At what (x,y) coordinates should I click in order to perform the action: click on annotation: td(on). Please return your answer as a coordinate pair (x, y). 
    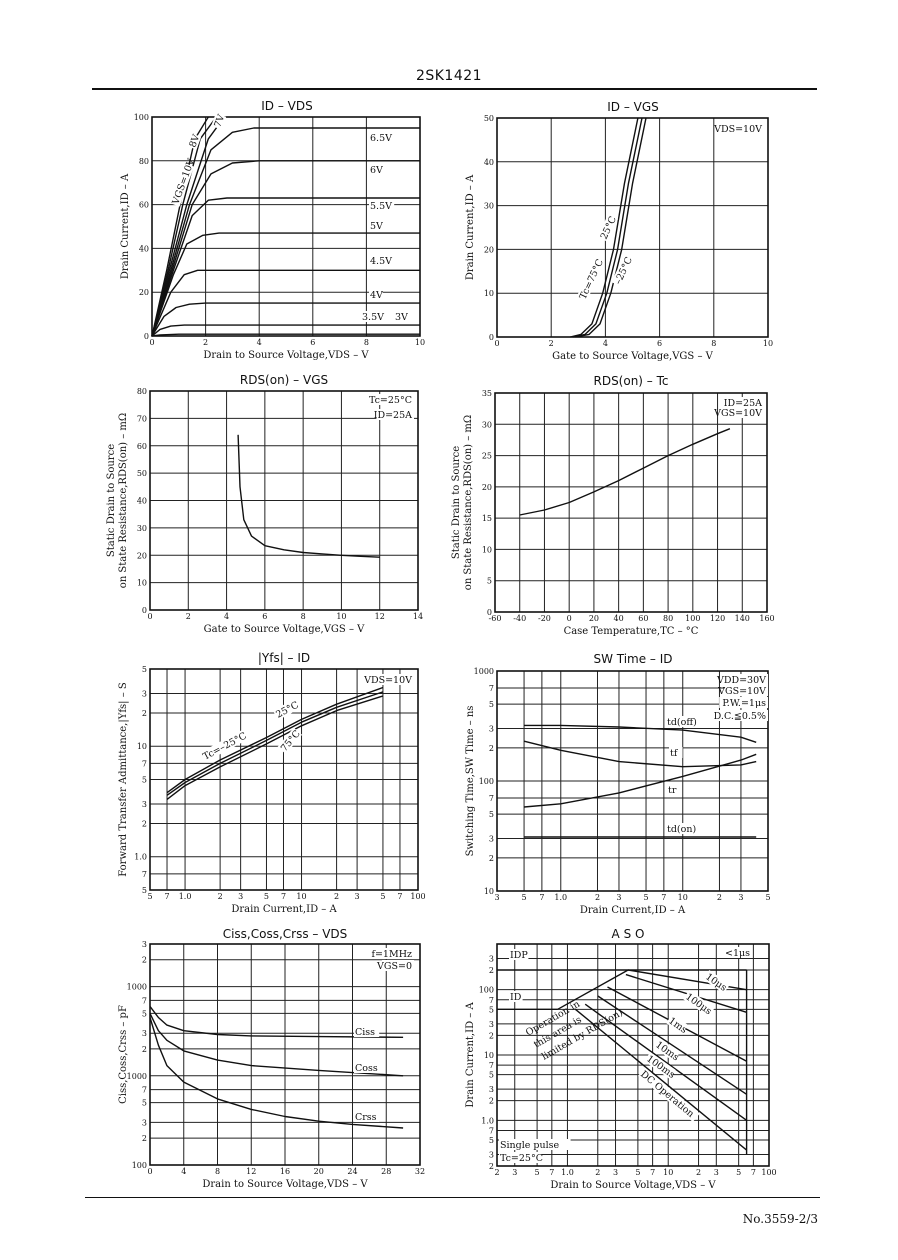
    Looking at the image, I should click on (681, 829).